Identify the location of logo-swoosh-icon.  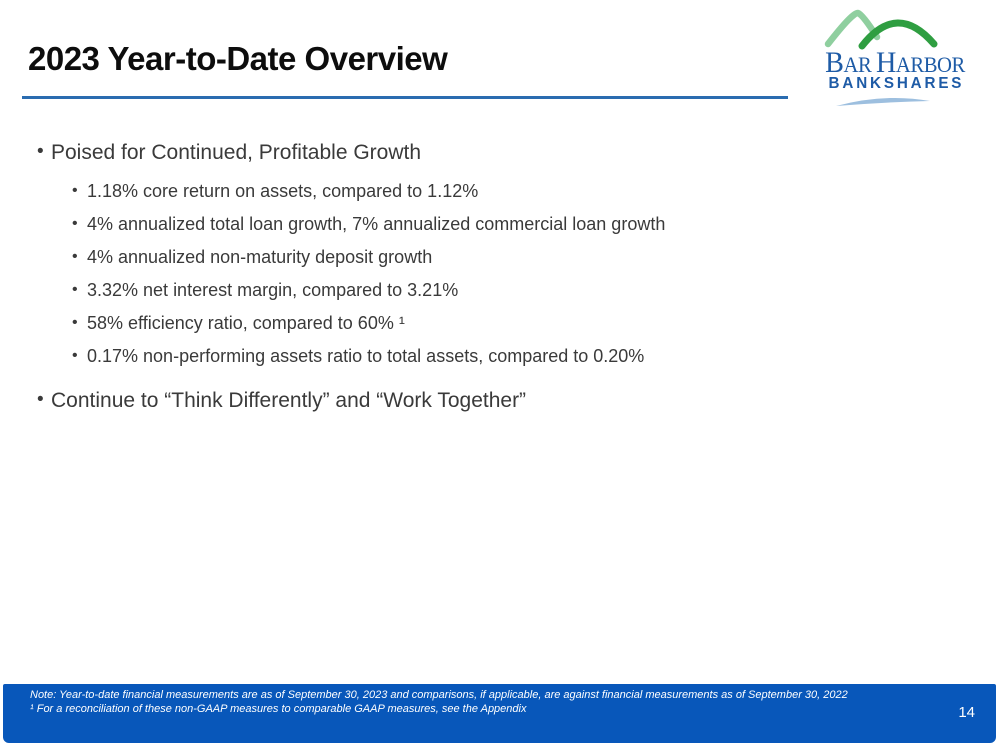
(883, 101).